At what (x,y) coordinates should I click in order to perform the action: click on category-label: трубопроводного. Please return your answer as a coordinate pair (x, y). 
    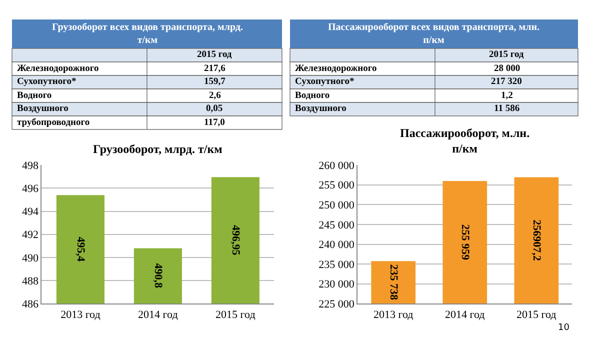
    Looking at the image, I should click on (53, 123).